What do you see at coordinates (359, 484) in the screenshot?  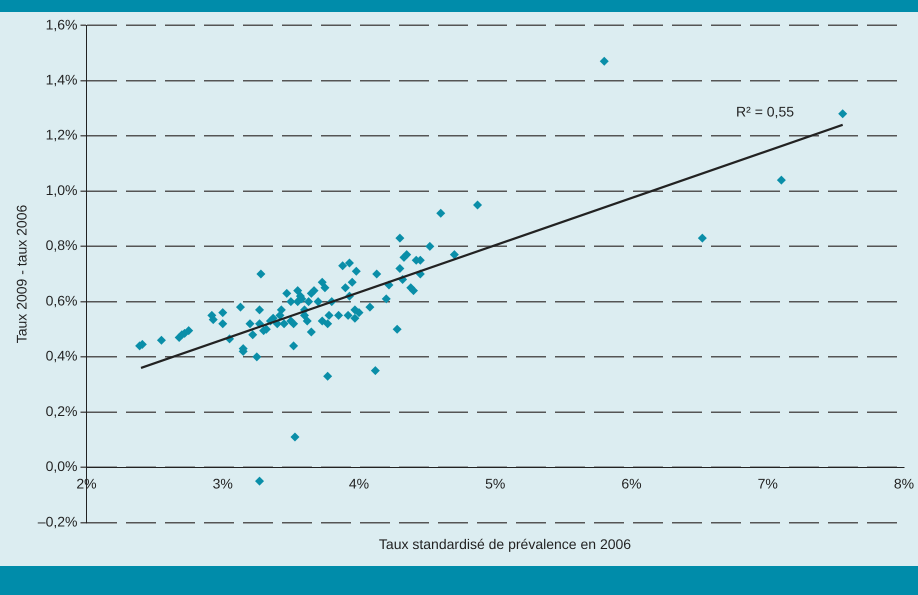 I see `x-tick-label: 4%` at bounding box center [359, 484].